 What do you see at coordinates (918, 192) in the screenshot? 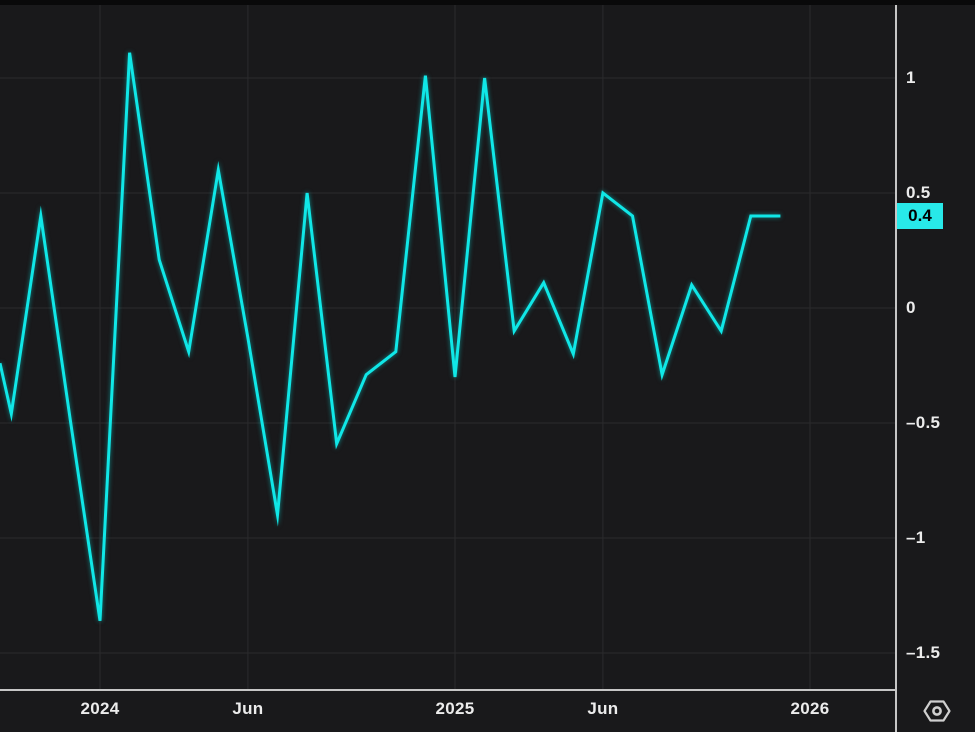
I see `y-tick-label: 0.5` at bounding box center [918, 192].